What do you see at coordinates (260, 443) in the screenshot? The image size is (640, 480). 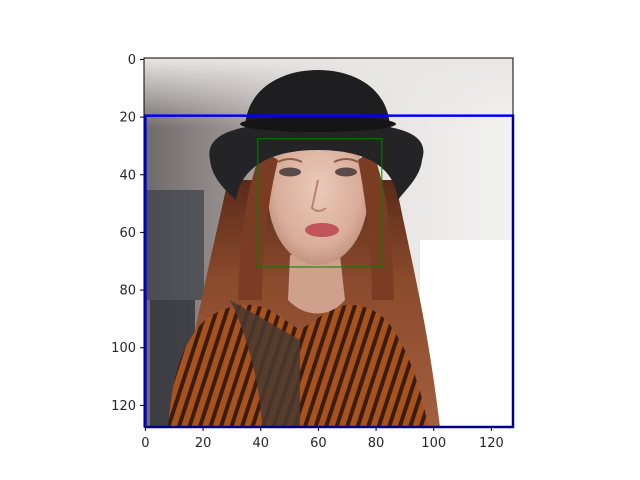 I see `x-tick-label: 40` at bounding box center [260, 443].